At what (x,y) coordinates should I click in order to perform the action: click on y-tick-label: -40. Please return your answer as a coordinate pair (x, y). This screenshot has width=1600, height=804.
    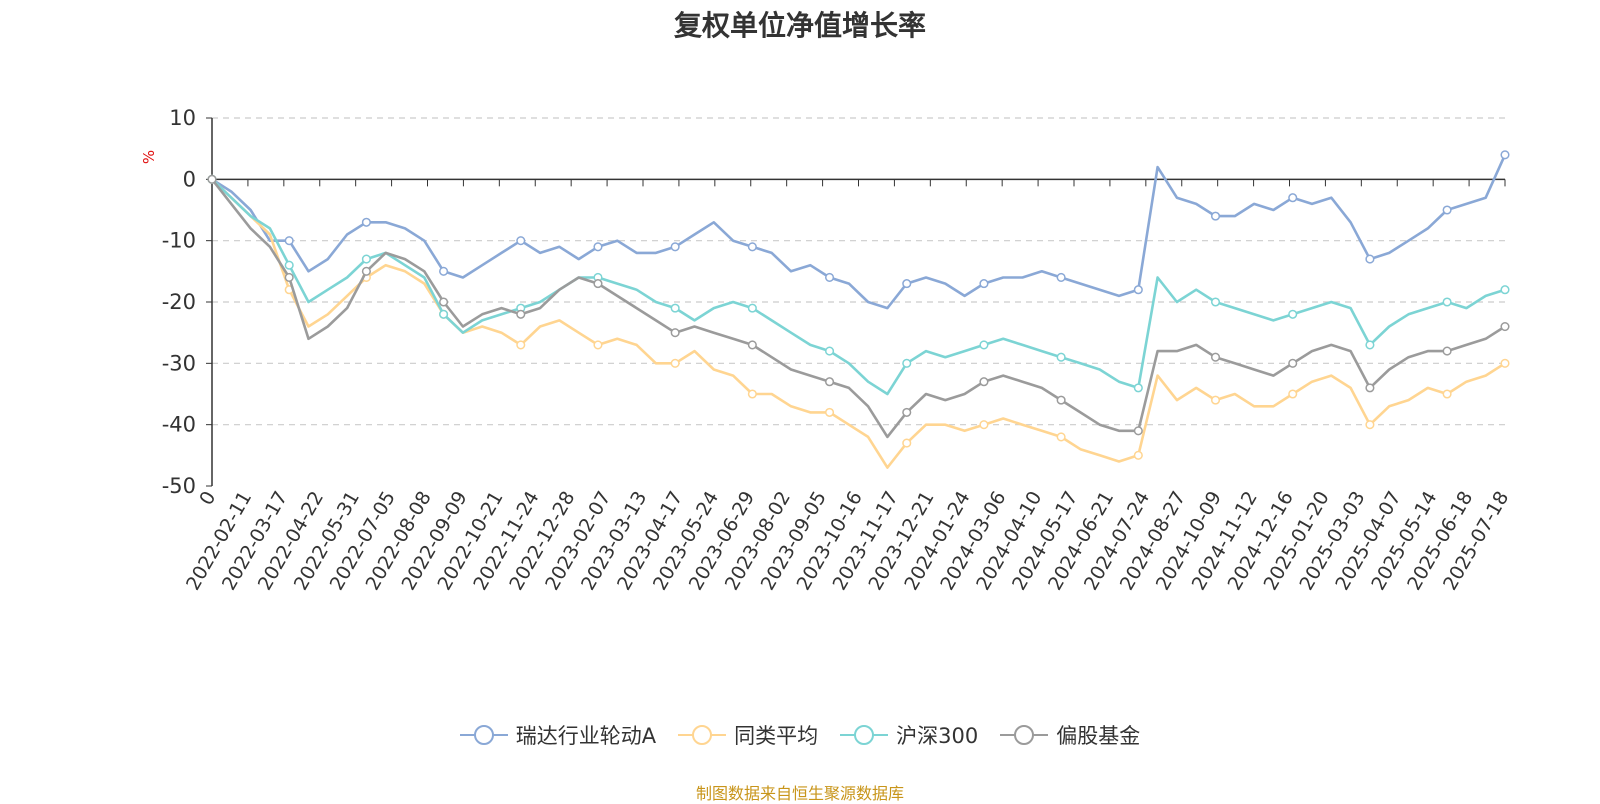
    Looking at the image, I should click on (179, 425).